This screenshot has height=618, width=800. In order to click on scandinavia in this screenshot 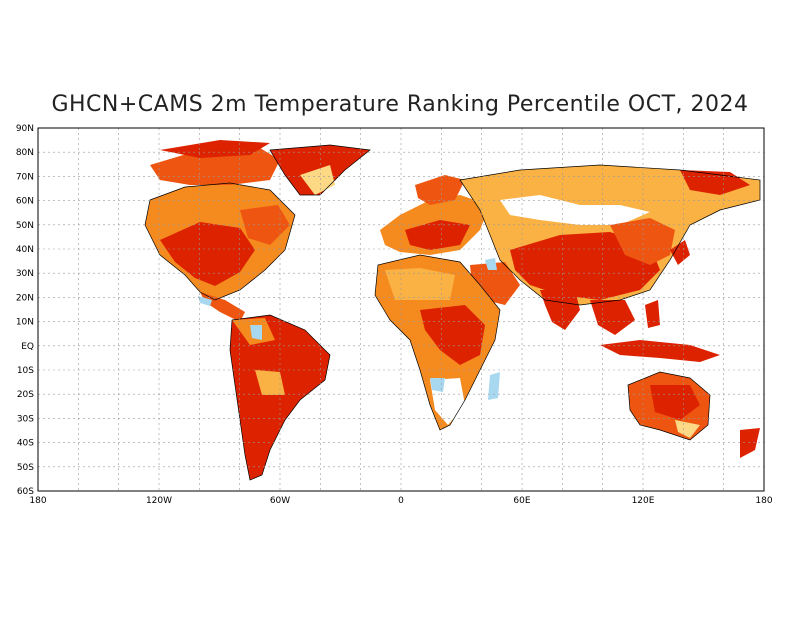, I will do `click(440, 190)`.